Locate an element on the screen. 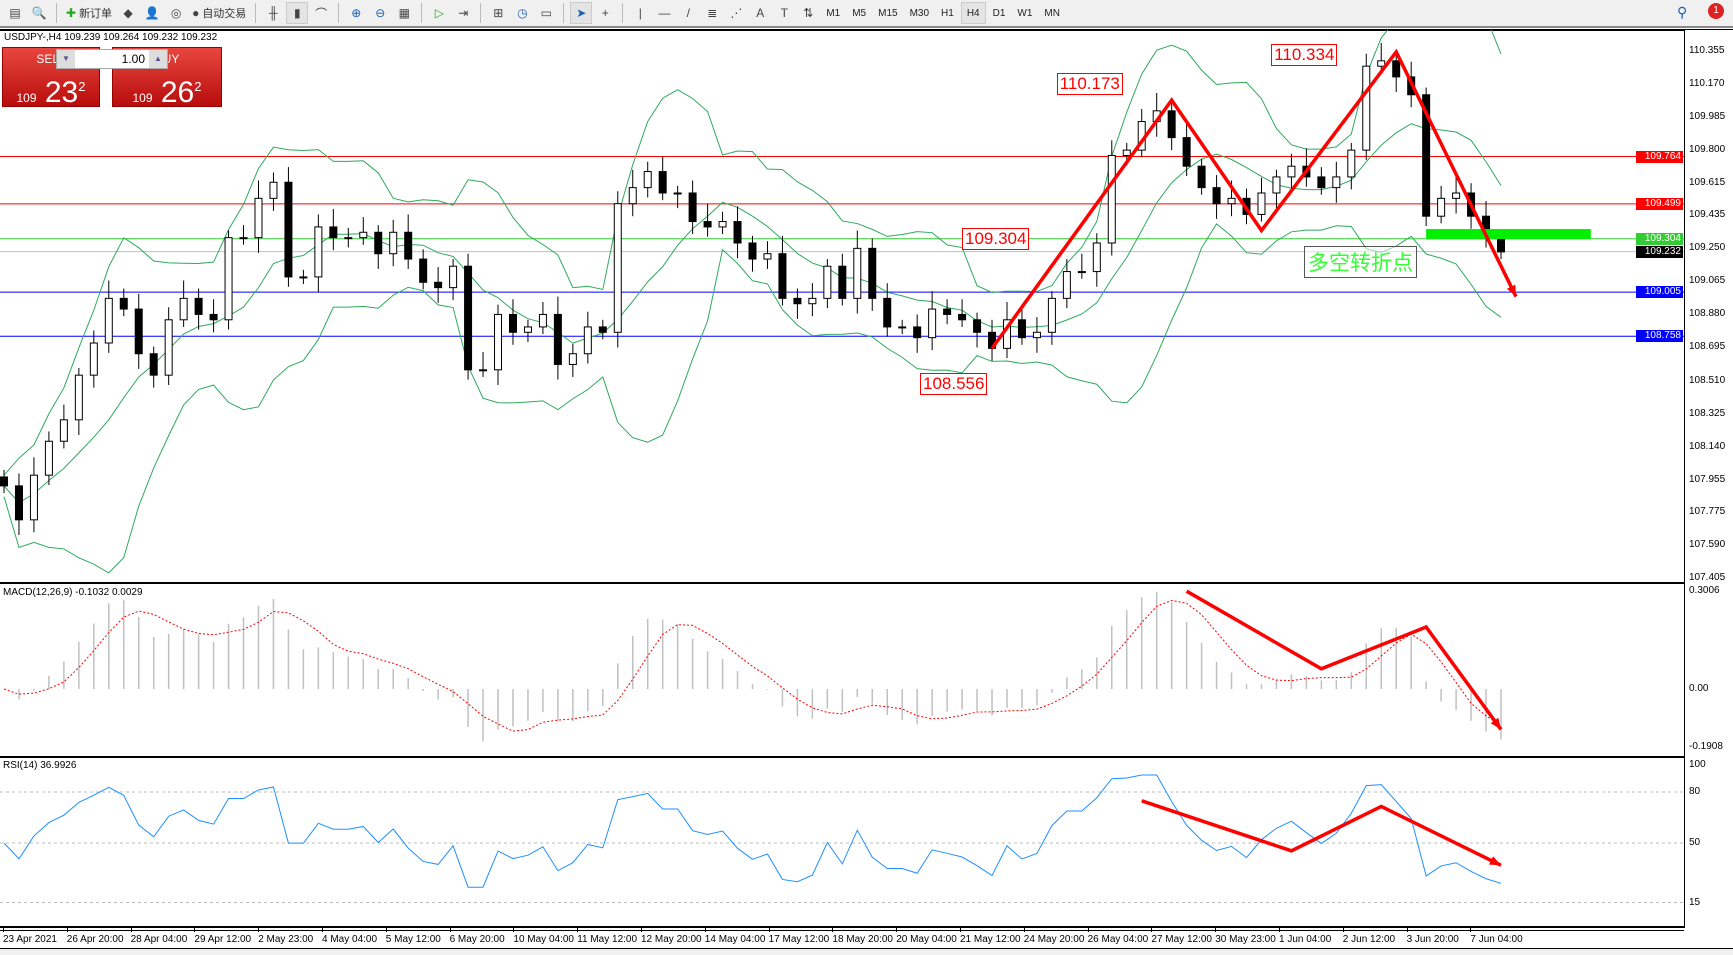 The image size is (1733, 955). lot-increase-button: ▲ is located at coordinates (158, 59).